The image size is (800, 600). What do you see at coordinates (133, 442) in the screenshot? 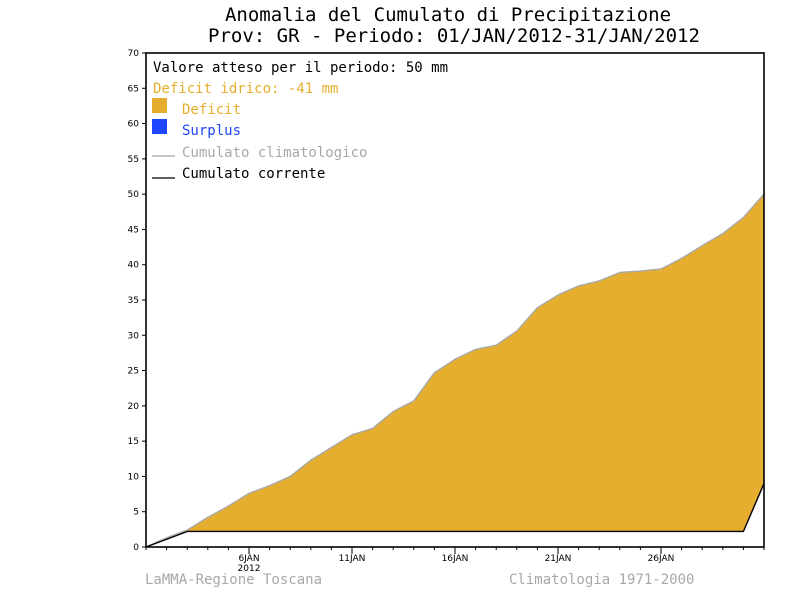
I see `y-tick-label: 15` at bounding box center [133, 442].